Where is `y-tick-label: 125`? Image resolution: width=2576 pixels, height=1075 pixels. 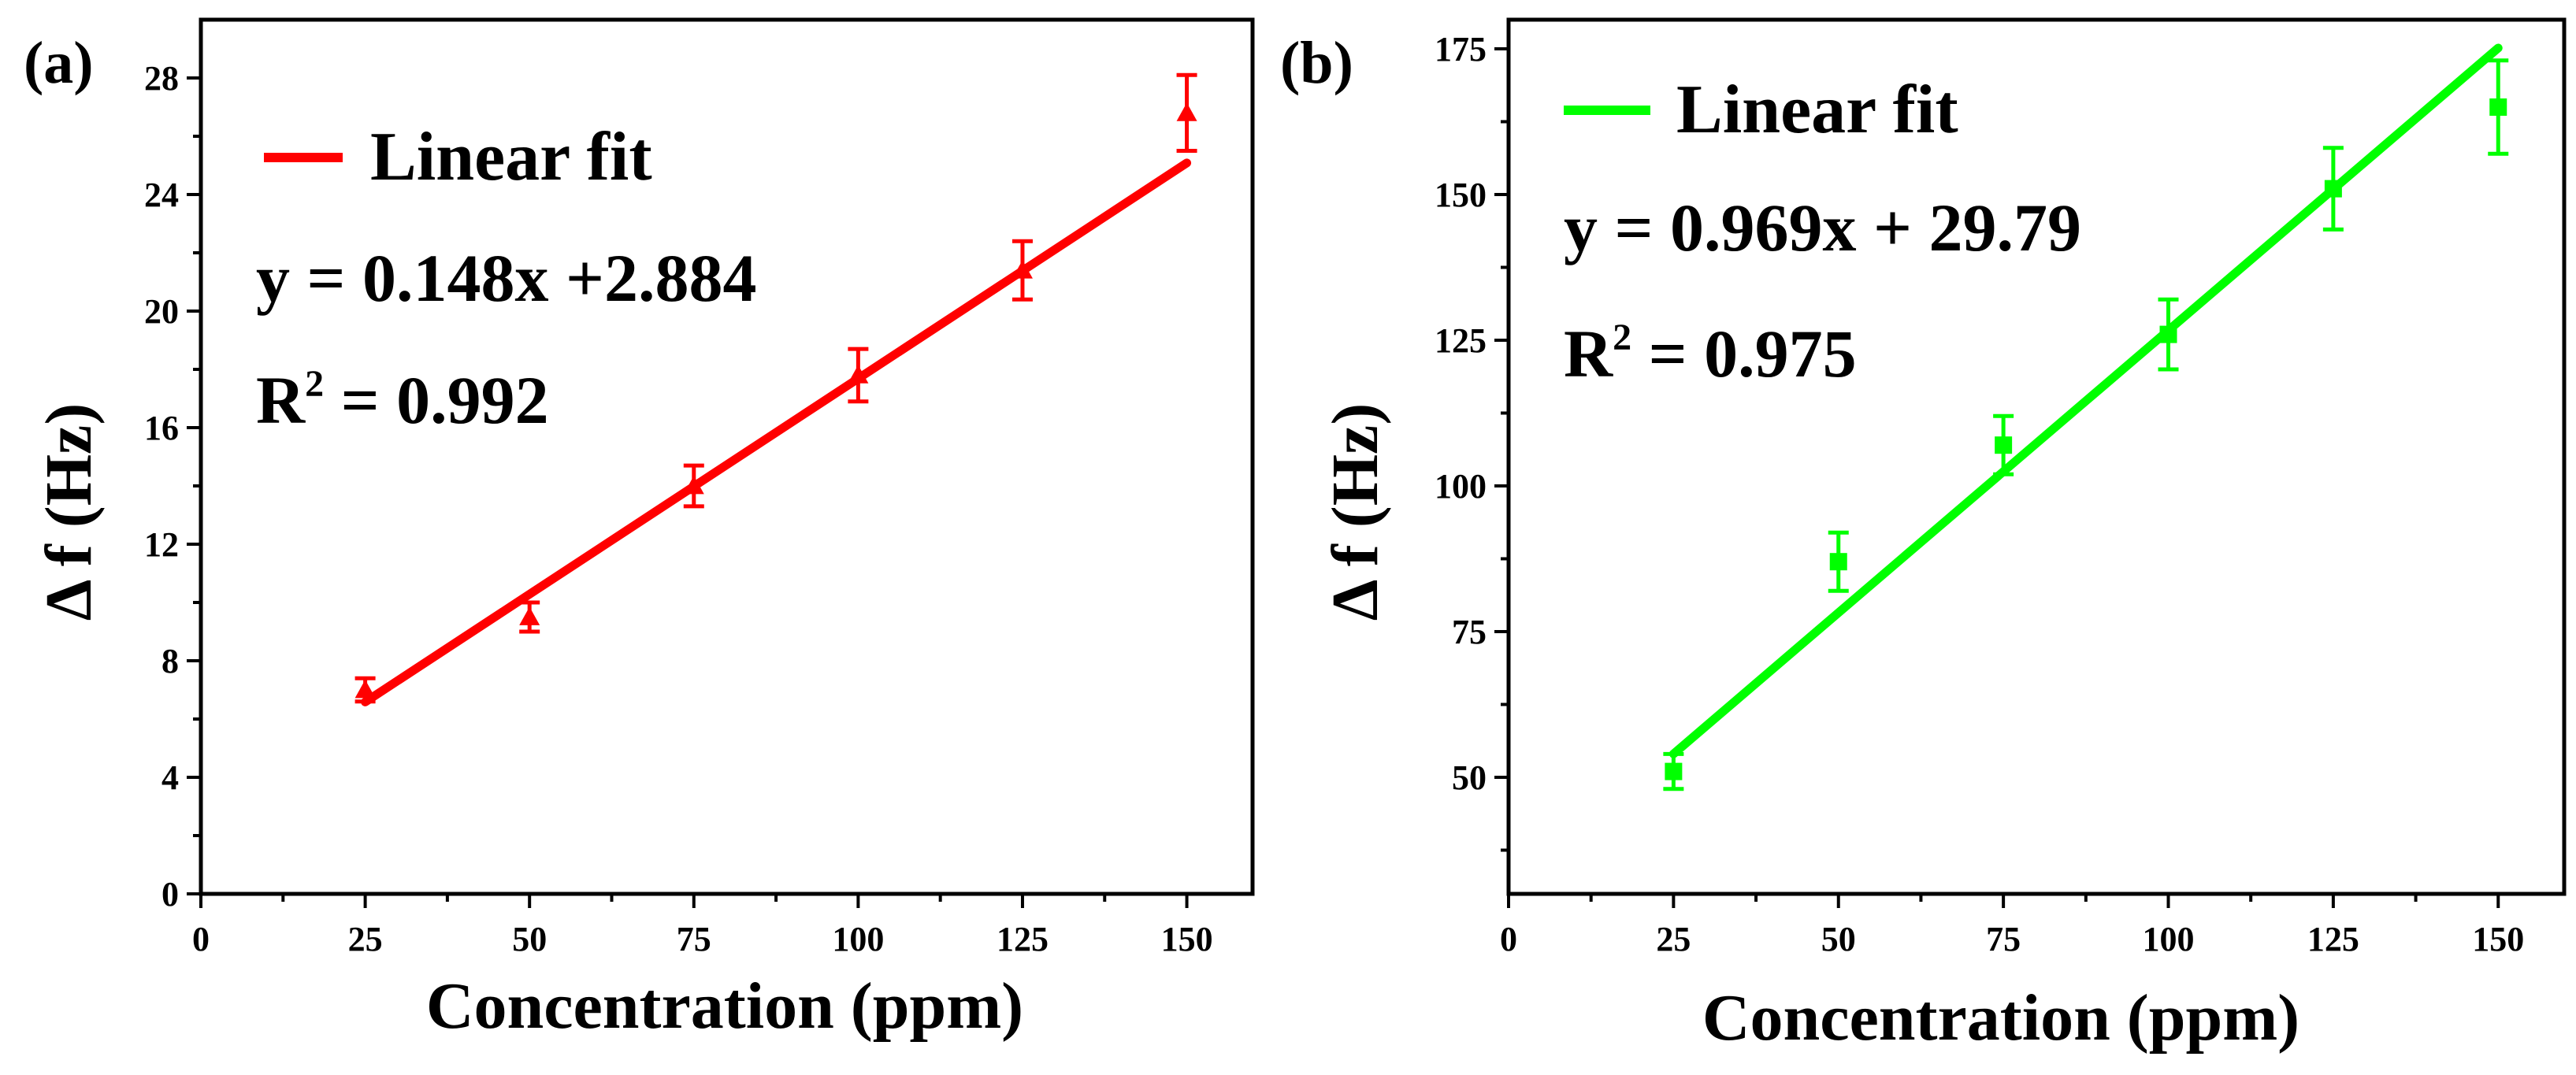
y-tick-label: 125 is located at coordinates (1461, 340).